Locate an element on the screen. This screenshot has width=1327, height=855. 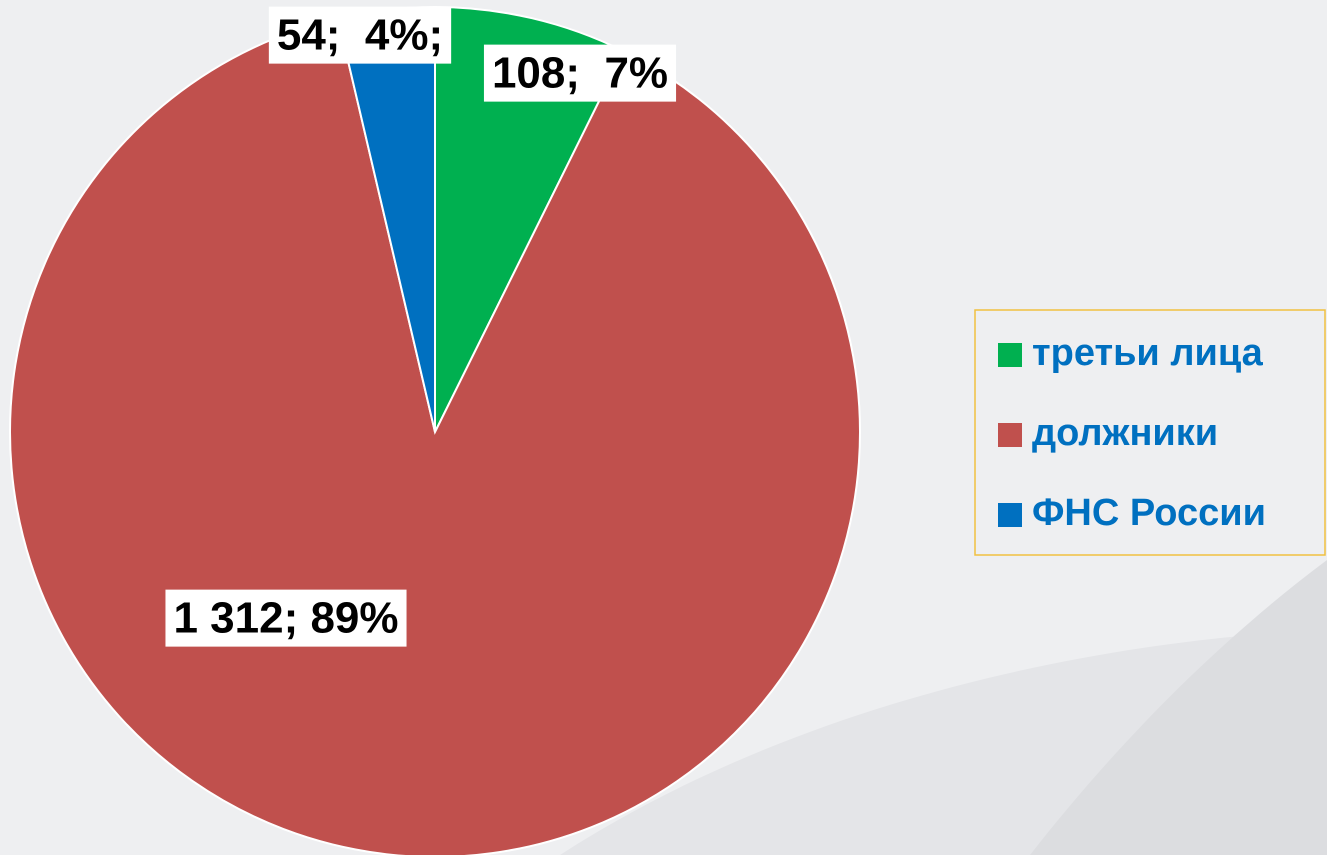
data-label: 1 312; 89% is located at coordinates (285, 618).